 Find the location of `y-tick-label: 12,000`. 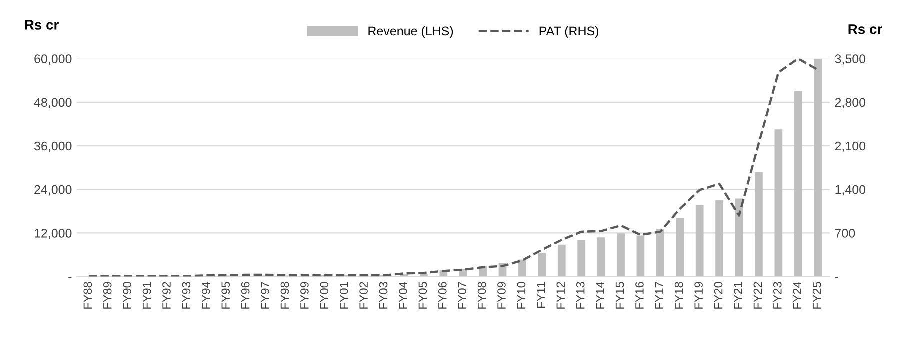

y-tick-label: 12,000 is located at coordinates (53, 234).